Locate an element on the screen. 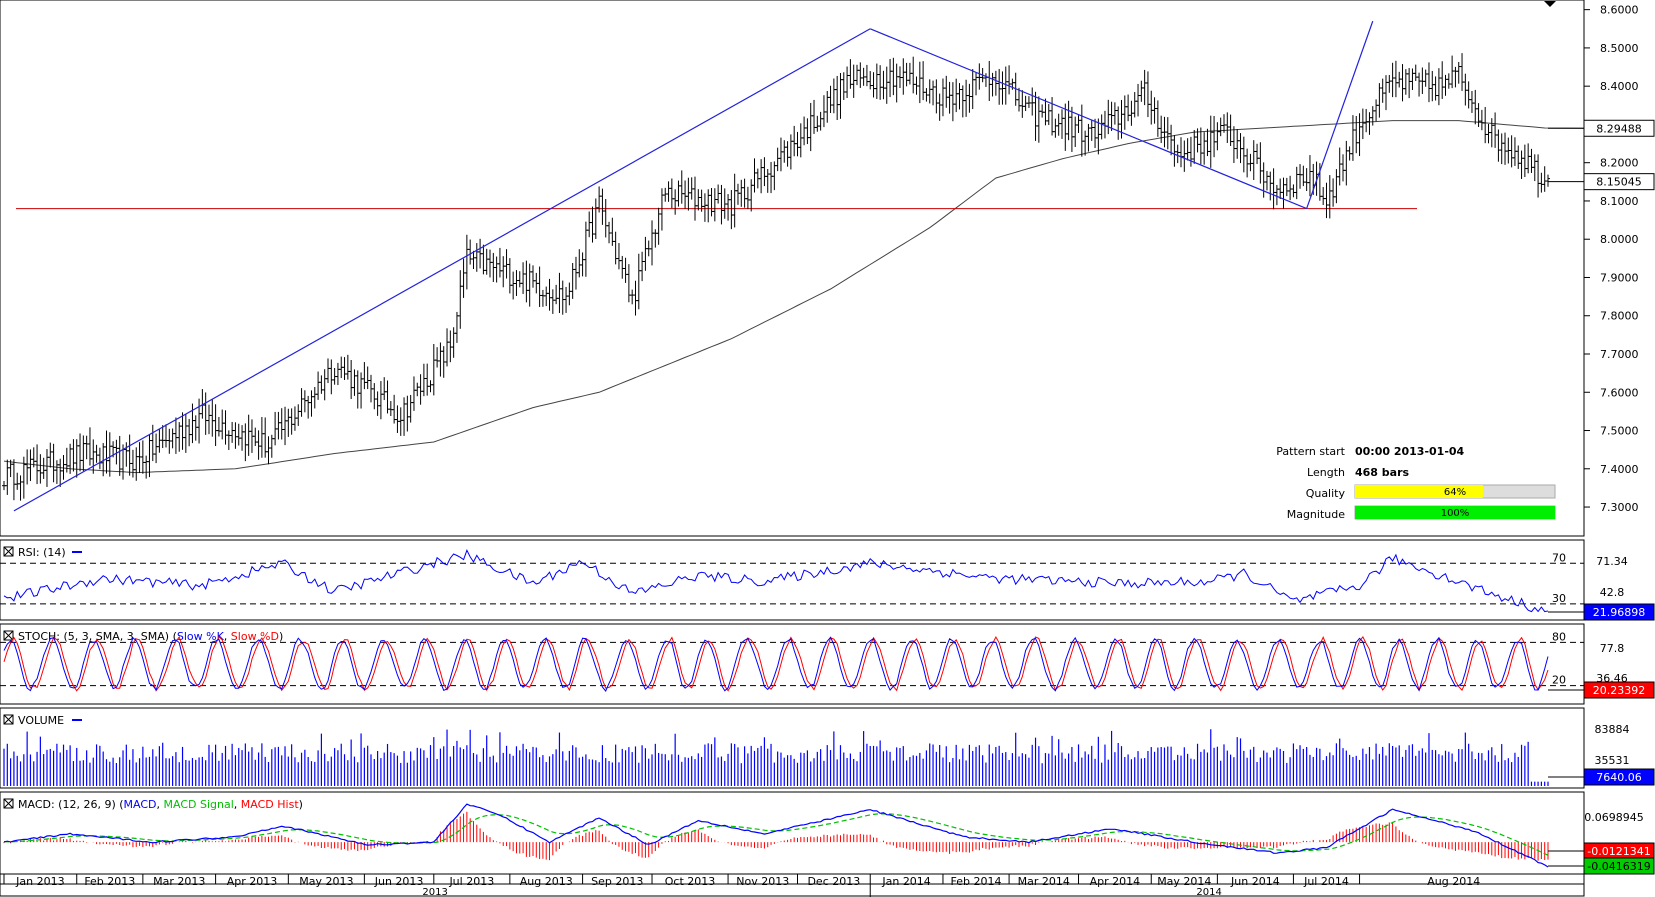  macd-legend-macd: MACD is located at coordinates (140, 804).